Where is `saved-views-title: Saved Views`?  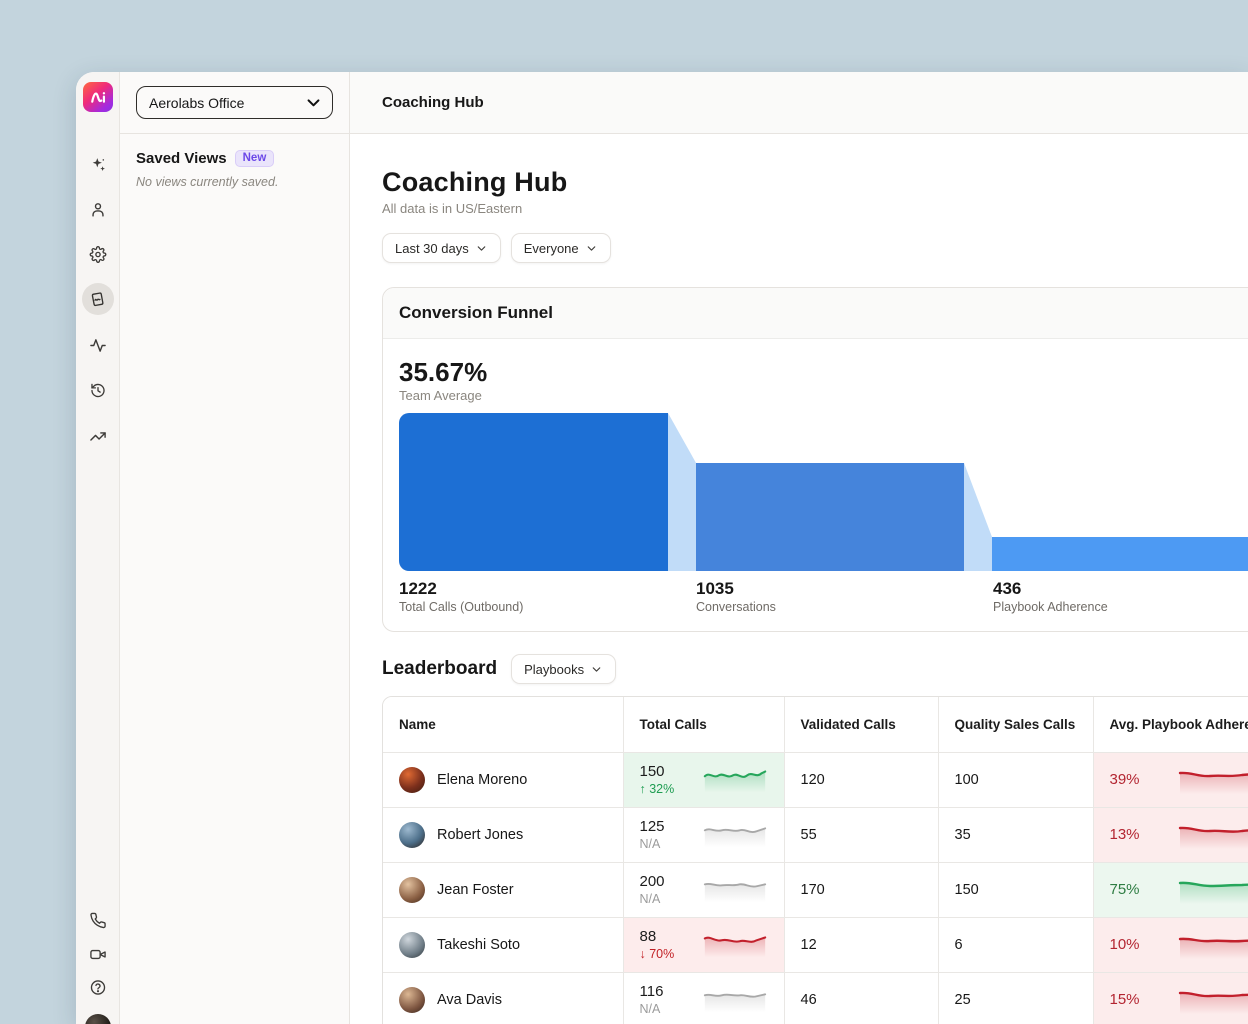 saved-views-title: Saved Views is located at coordinates (181, 158).